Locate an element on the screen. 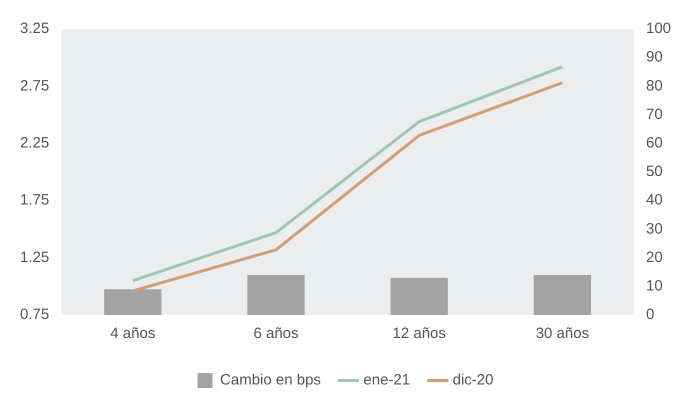 The image size is (691, 406). y2-tick-label: 40 is located at coordinates (654, 200).